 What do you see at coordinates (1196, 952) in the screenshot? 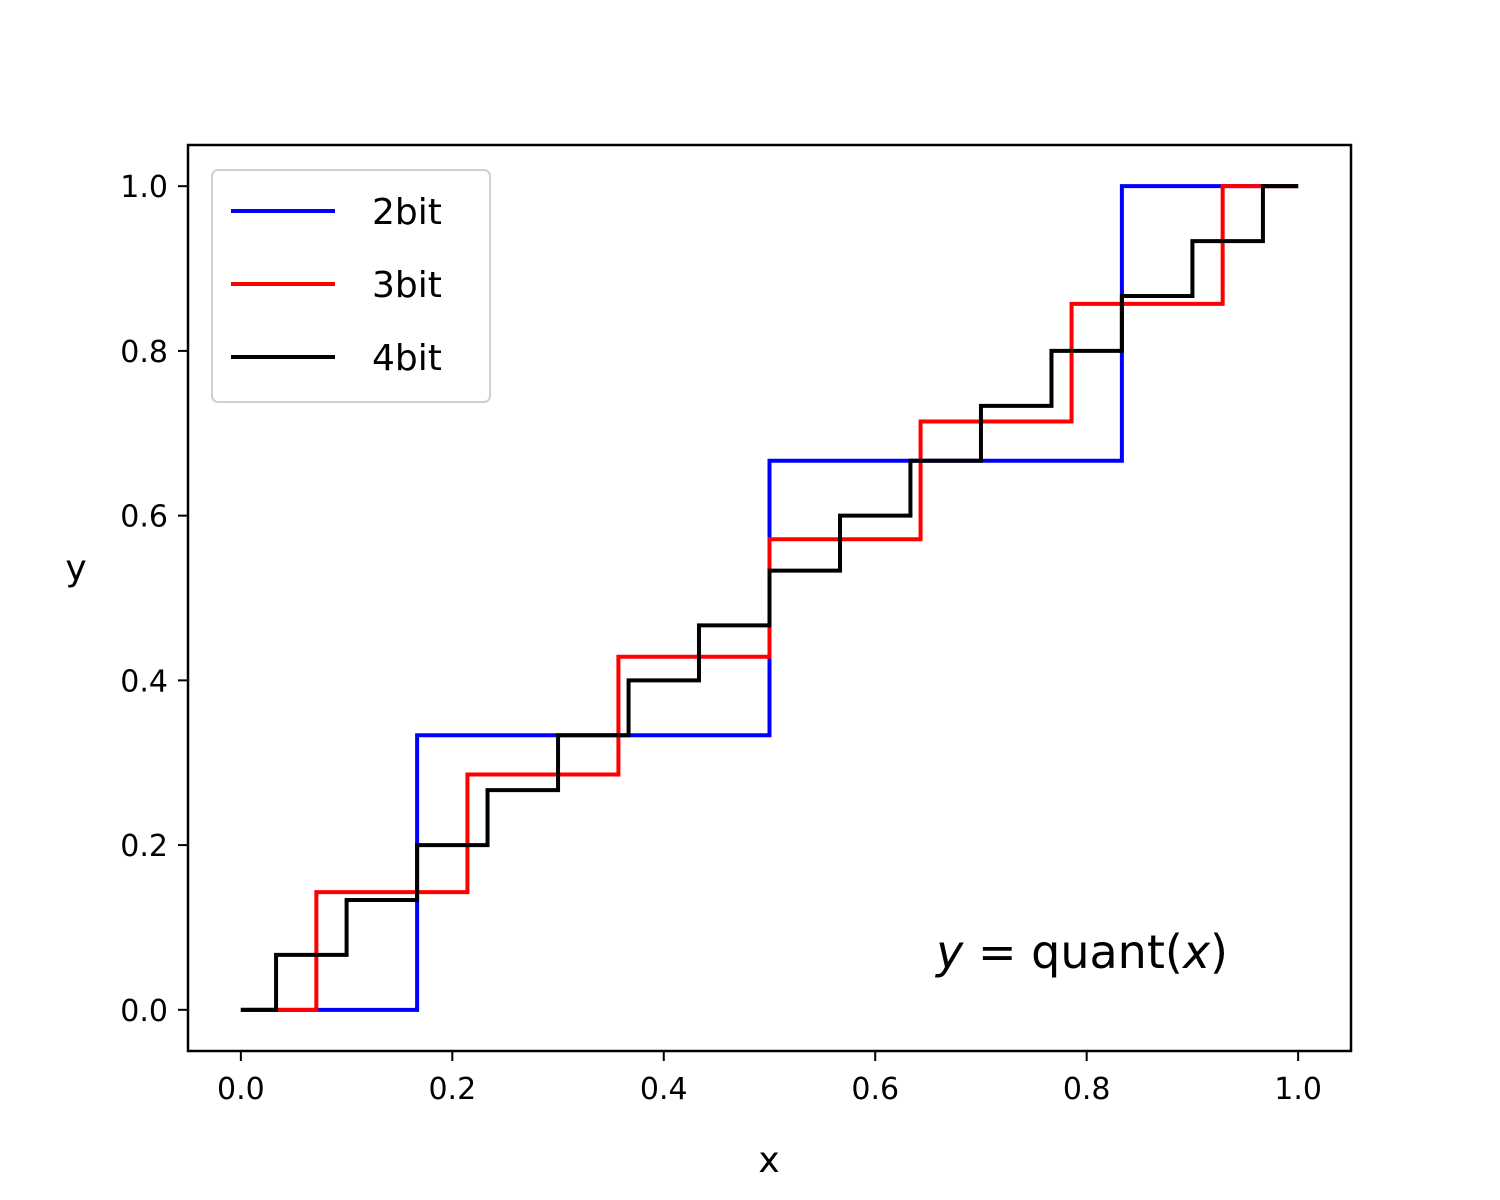
I see `annotation-part: x` at bounding box center [1196, 952].